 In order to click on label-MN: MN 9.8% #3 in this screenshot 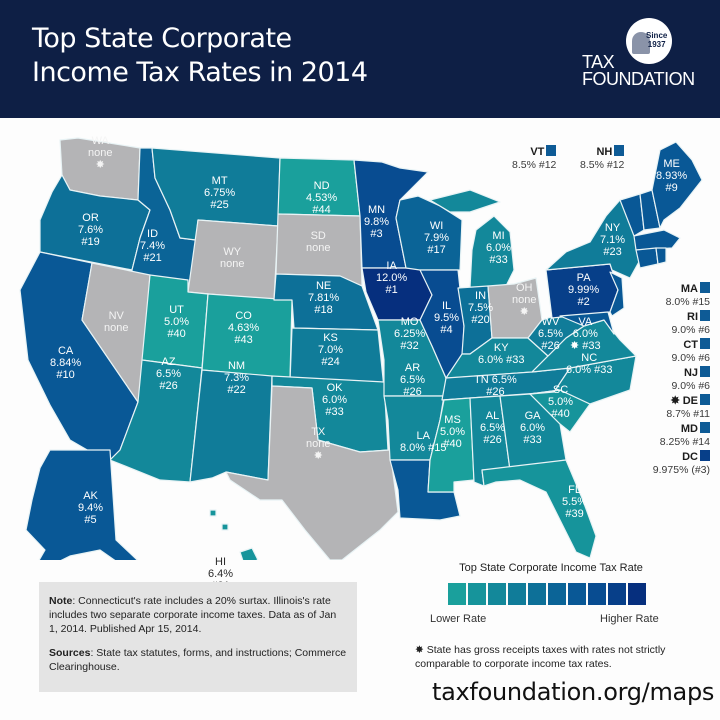, I will do `click(377, 222)`.